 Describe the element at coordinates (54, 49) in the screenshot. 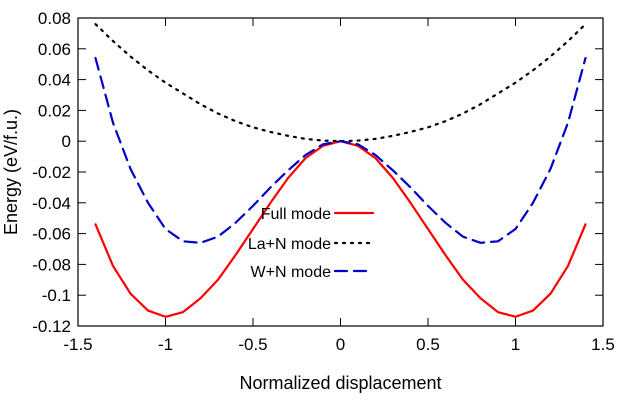

I see `y-axis-tick-label: 0.06` at that location.